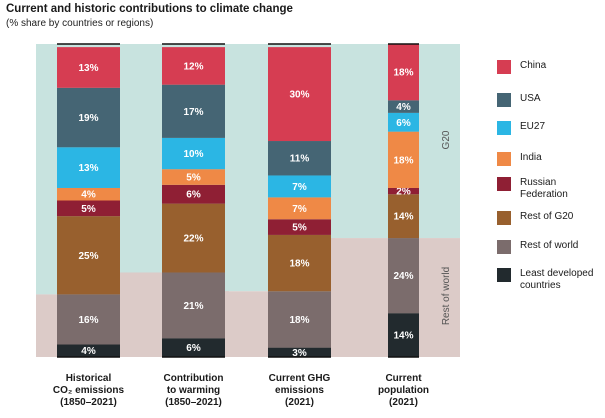 This screenshot has height=418, width=605. I want to click on data-label-eu27: 13%, so click(88, 168).